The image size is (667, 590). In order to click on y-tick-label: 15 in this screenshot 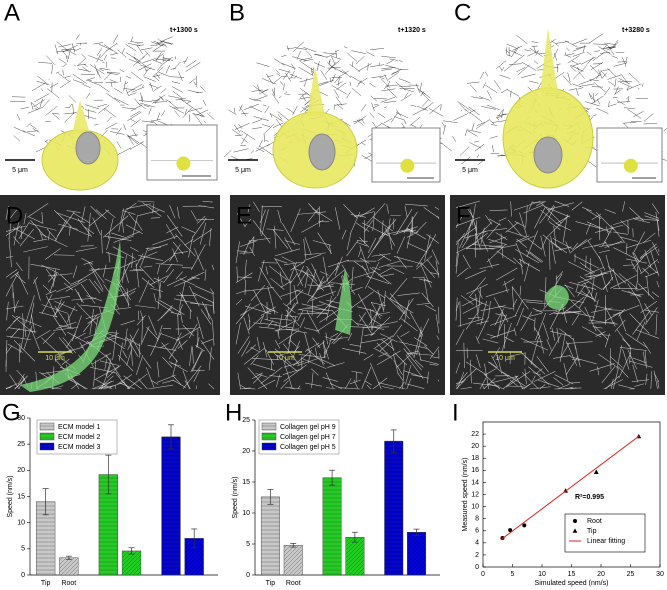, I will do `click(246, 482)`.